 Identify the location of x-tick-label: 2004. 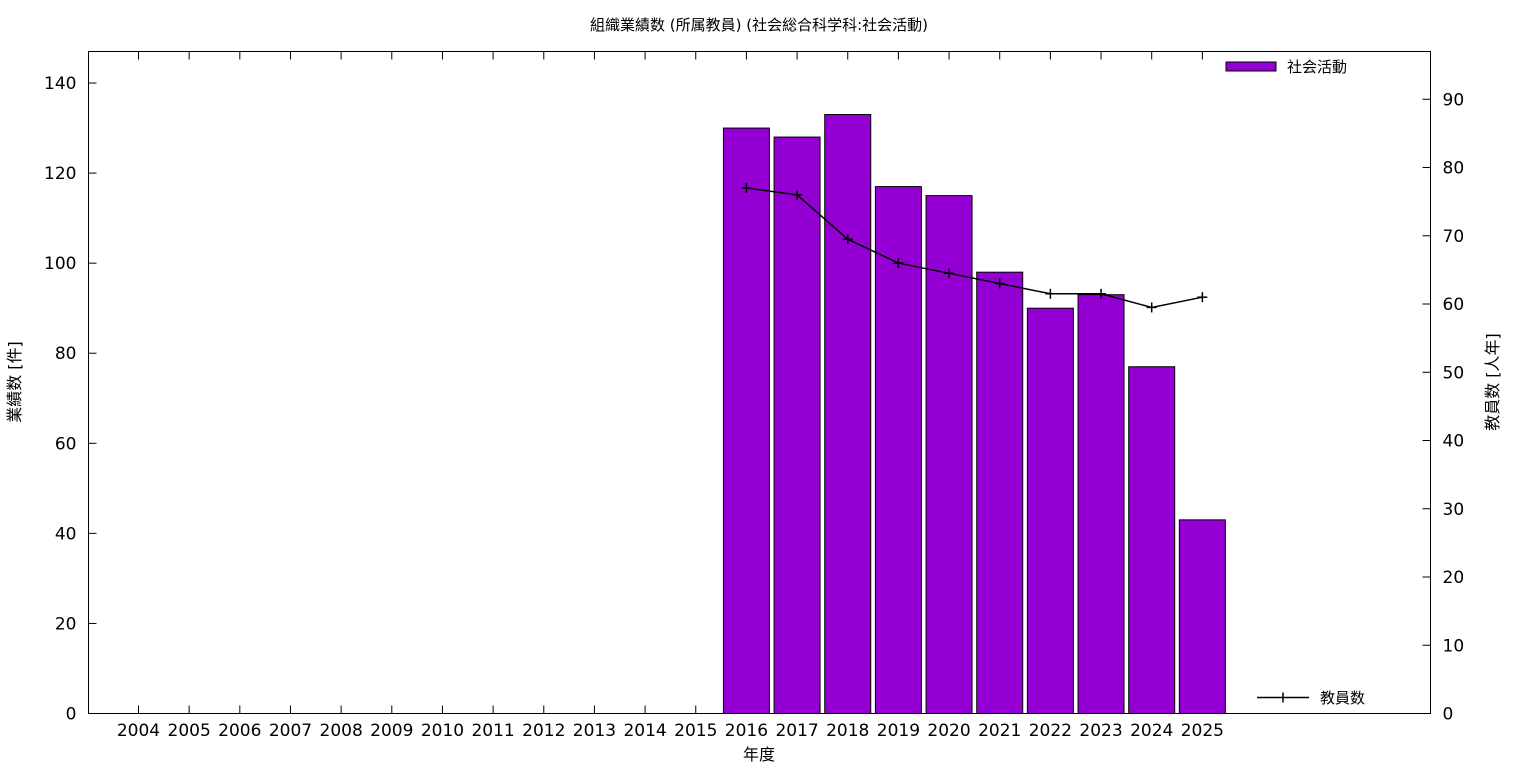
(138, 731).